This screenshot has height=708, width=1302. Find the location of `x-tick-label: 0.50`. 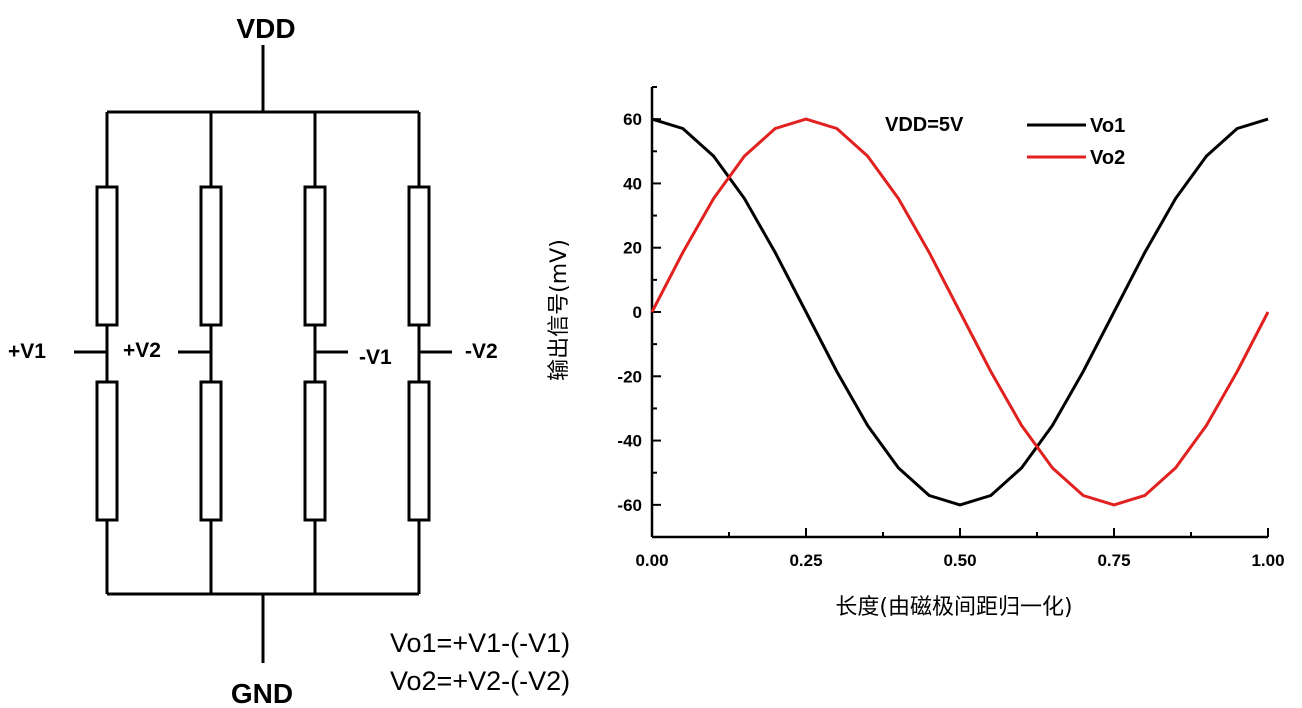

x-tick-label: 0.50 is located at coordinates (959, 560).